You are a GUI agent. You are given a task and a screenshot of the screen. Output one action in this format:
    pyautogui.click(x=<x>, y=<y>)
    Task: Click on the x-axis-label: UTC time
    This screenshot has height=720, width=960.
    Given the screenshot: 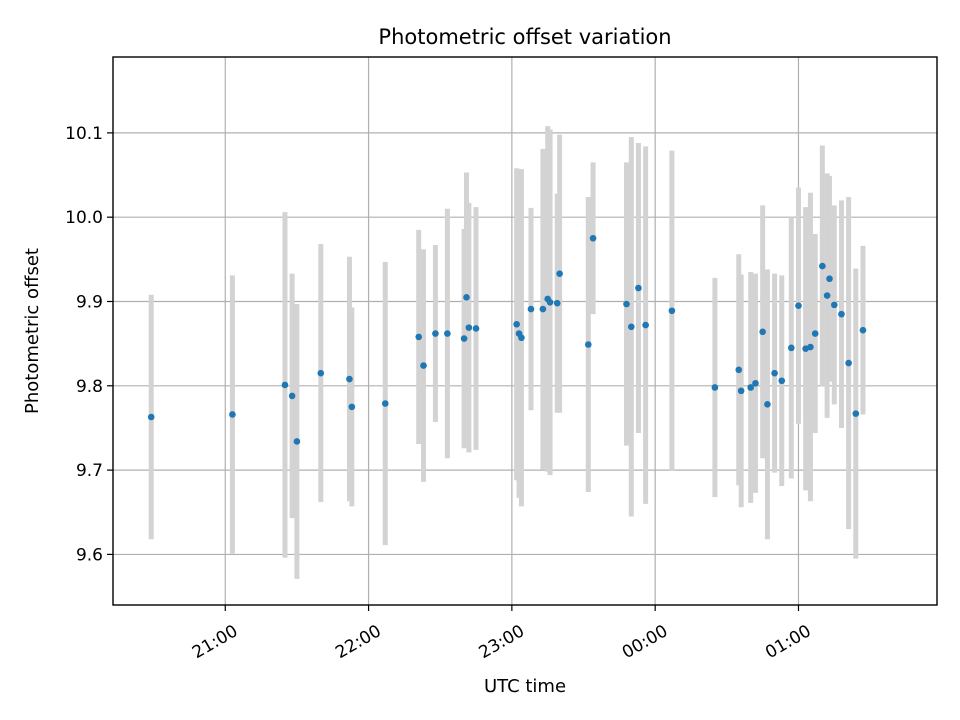 What is the action you would take?
    pyautogui.click(x=525, y=686)
    